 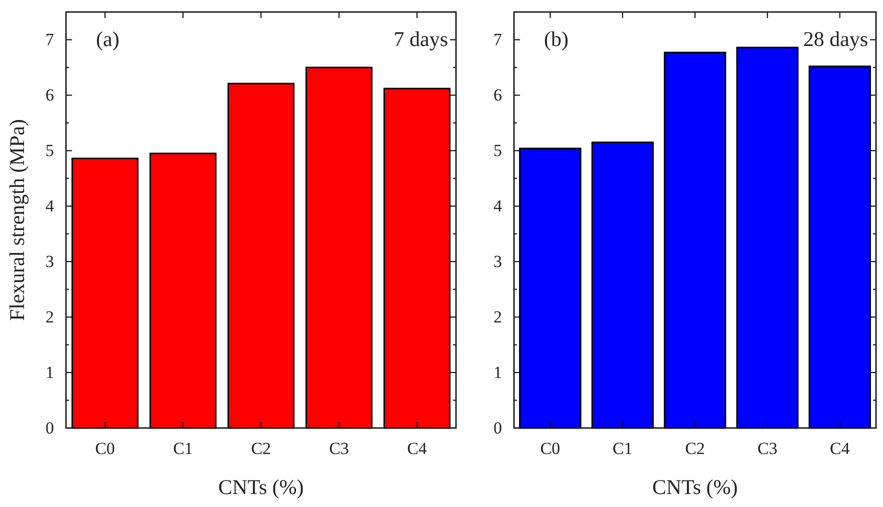 What do you see at coordinates (108, 39) in the screenshot?
I see `annotation: (a)` at bounding box center [108, 39].